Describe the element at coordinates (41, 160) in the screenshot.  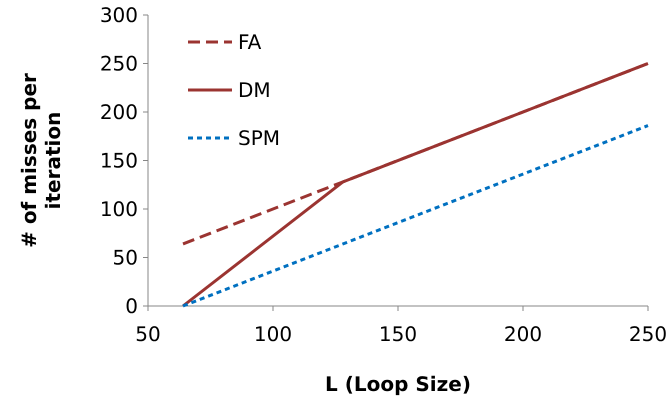
I see `y-axis-title: # of misses per iteration` at that location.